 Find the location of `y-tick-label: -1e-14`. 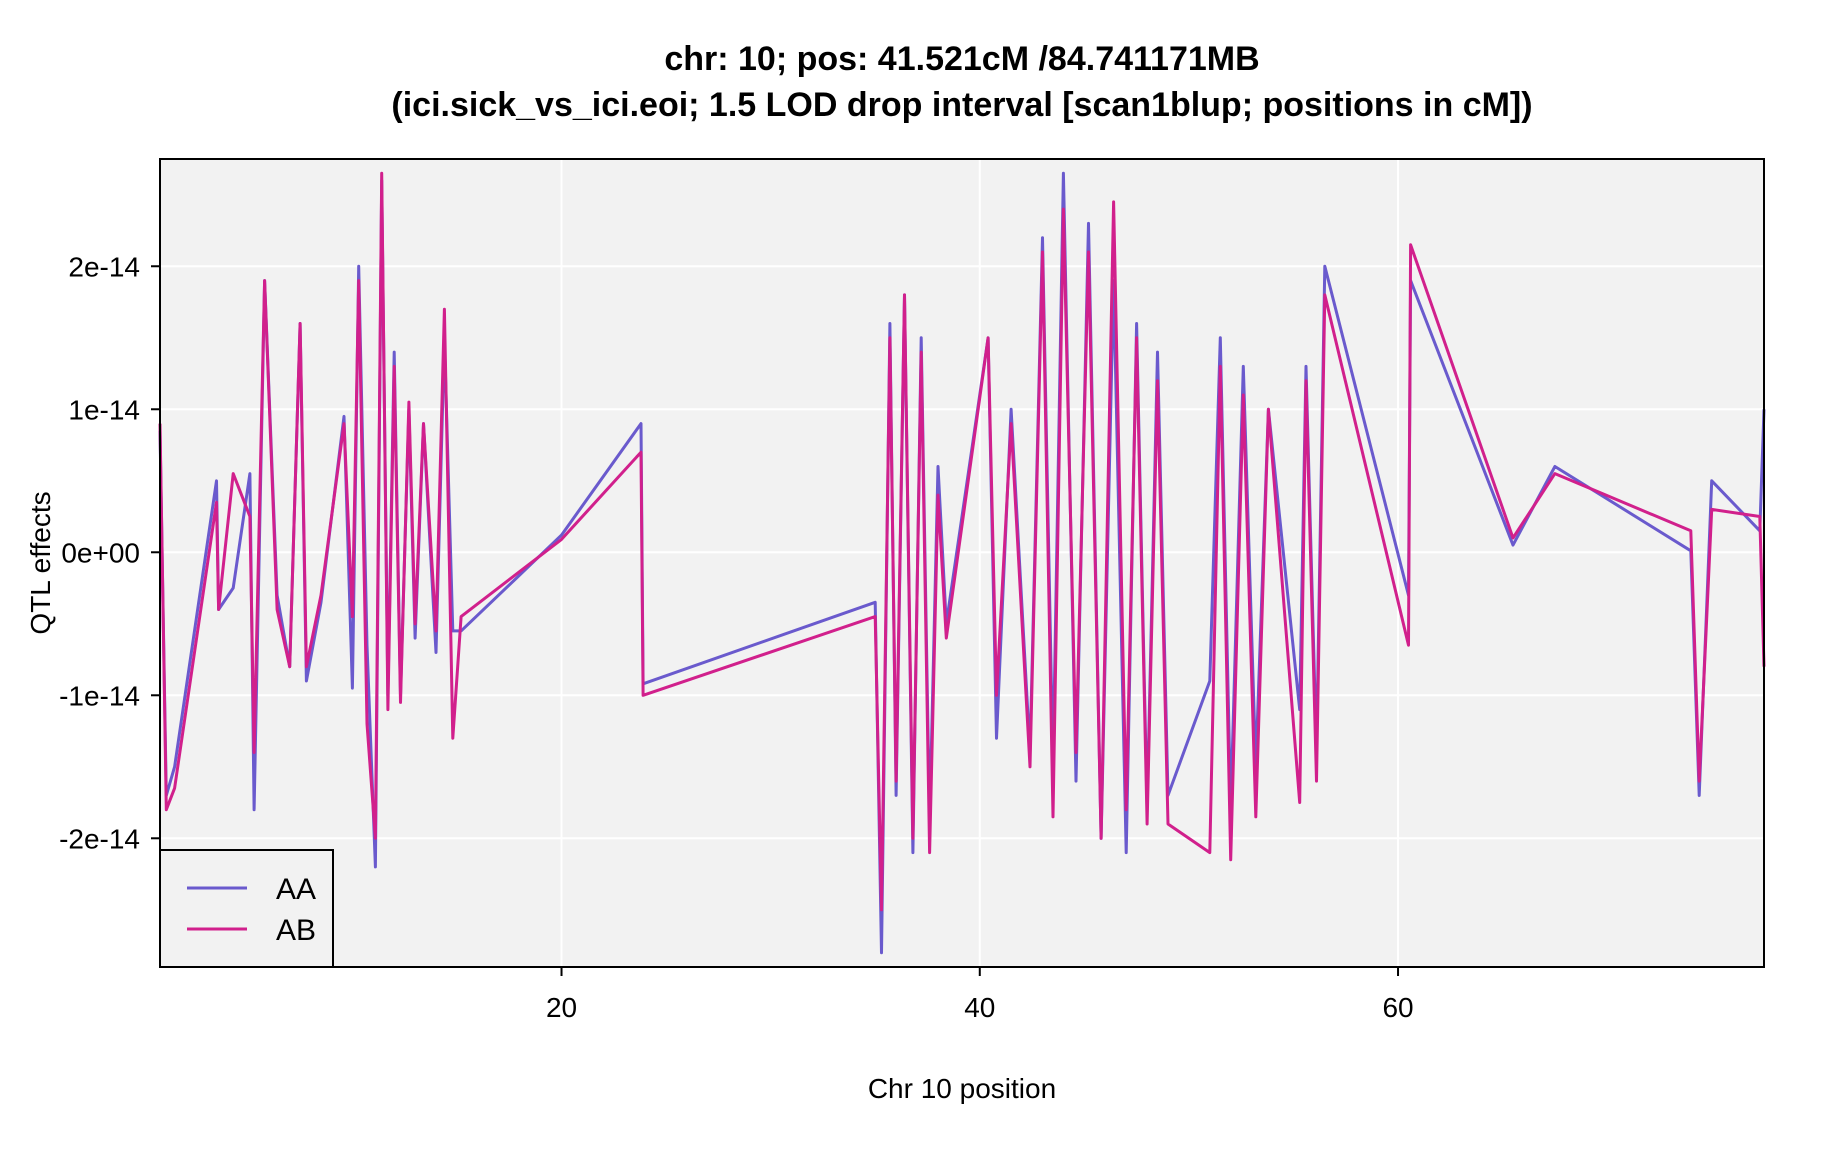

y-tick-label: -1e-14 is located at coordinates (99, 695).